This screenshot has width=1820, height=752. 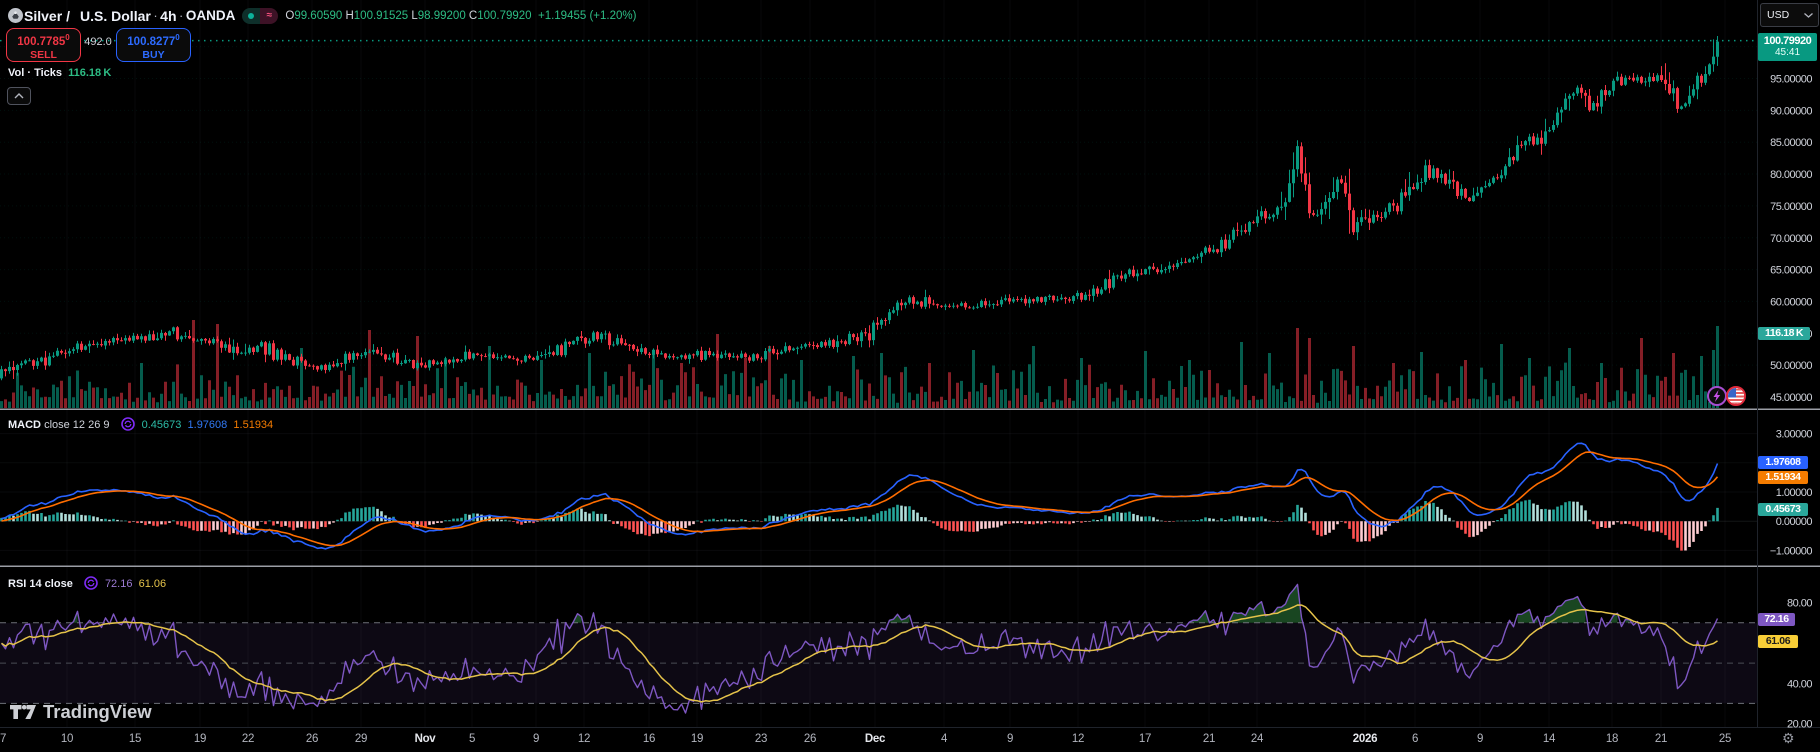 What do you see at coordinates (1791, 551) in the screenshot?
I see `svg-text: −1.00000` at bounding box center [1791, 551].